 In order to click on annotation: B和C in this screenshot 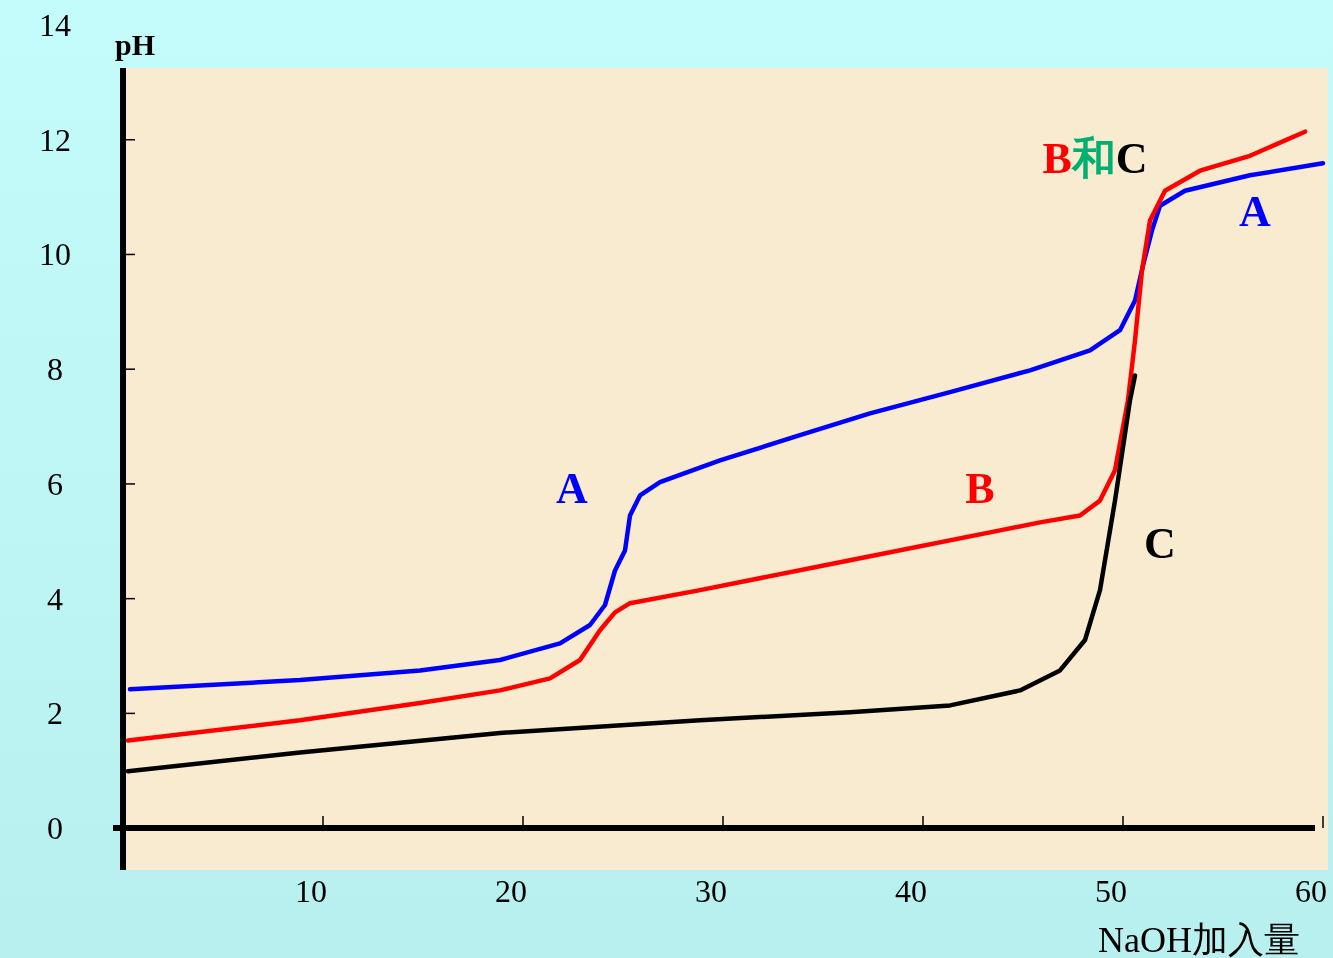, I will do `click(1095, 159)`.